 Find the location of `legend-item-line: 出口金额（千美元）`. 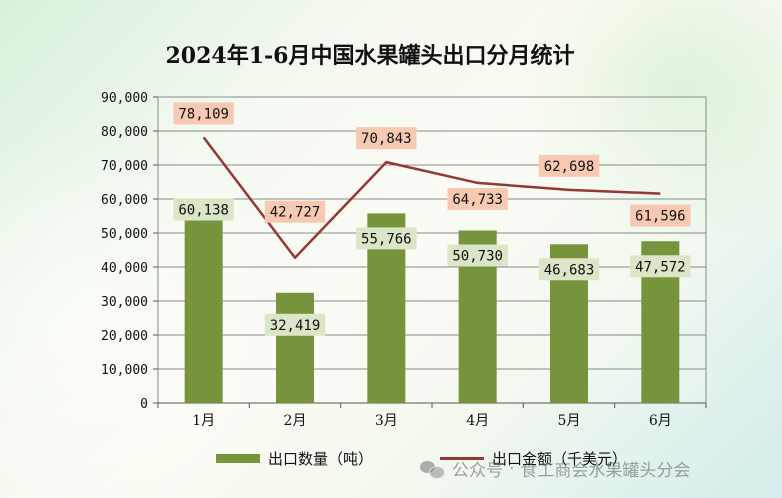

legend-item-line: 出口金额（千美元） is located at coordinates (533, 458).